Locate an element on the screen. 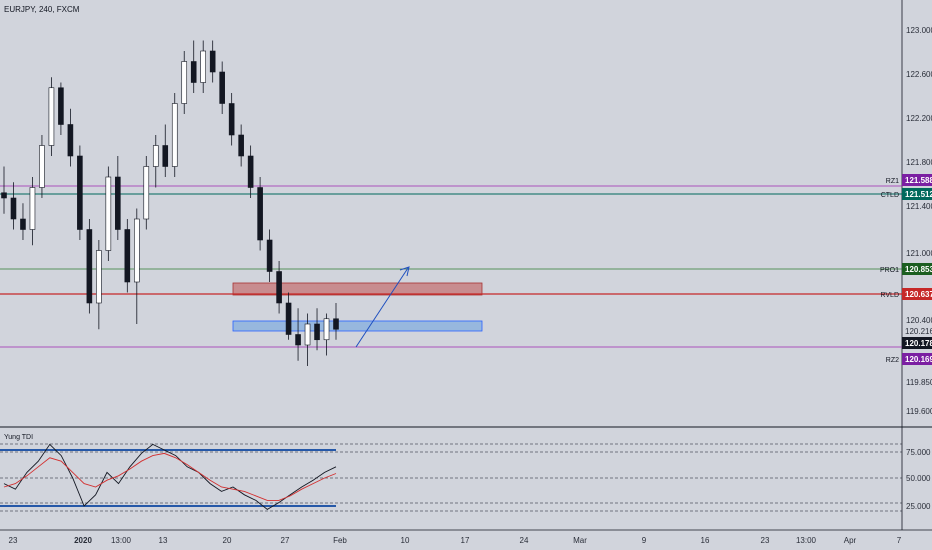 The width and height of the screenshot is (932, 550). price-tick-label: 119.850 is located at coordinates (919, 382).